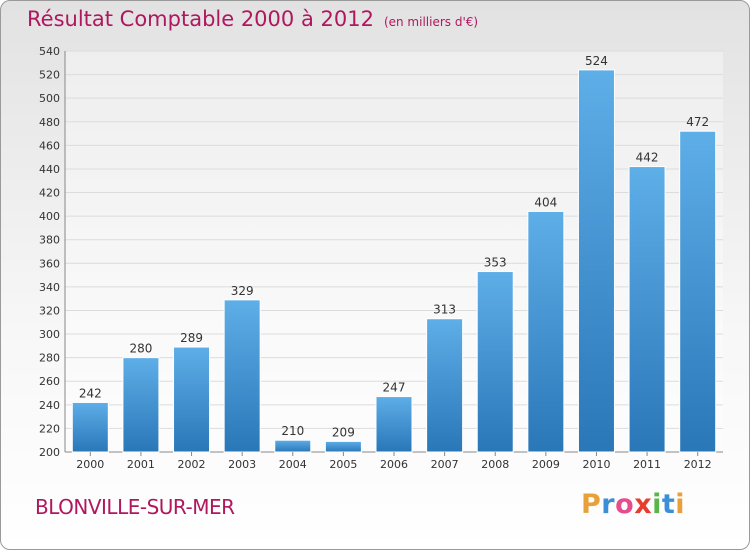  Describe the element at coordinates (292, 431) in the screenshot. I see `data-label: 210` at that location.